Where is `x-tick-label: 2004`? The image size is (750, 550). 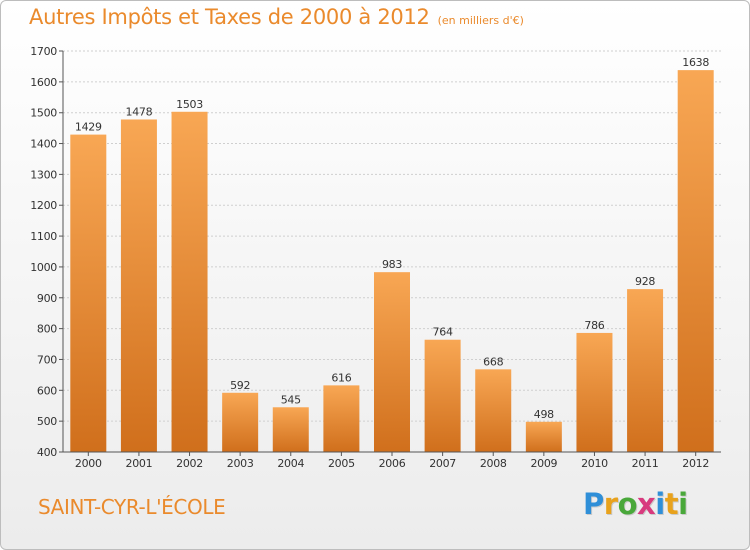
x-tick-label: 2004 is located at coordinates (290, 463).